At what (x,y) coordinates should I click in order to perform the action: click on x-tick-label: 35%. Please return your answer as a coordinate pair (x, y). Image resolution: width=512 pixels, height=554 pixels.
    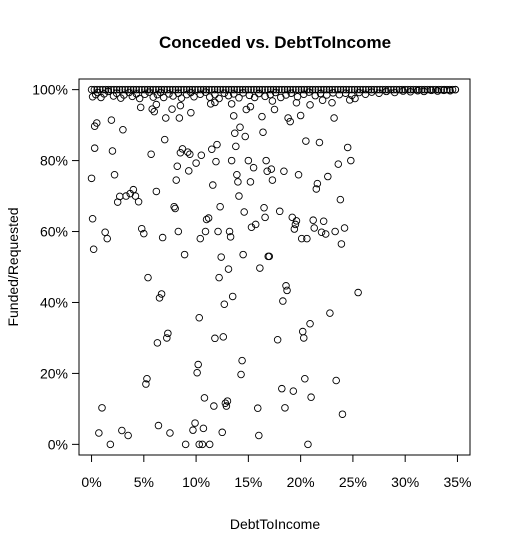
    Looking at the image, I should click on (457, 482).